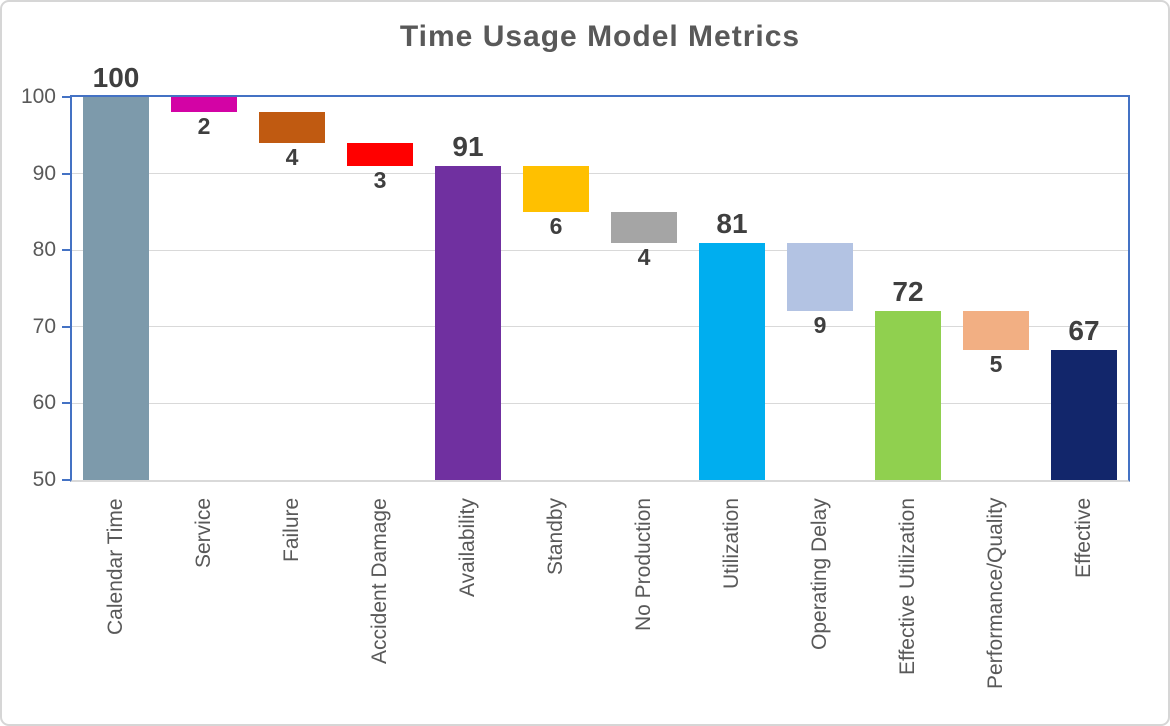 Image resolution: width=1170 pixels, height=726 pixels. Describe the element at coordinates (380, 581) in the screenshot. I see `x-label-accident-damage: Accident Damage` at that location.